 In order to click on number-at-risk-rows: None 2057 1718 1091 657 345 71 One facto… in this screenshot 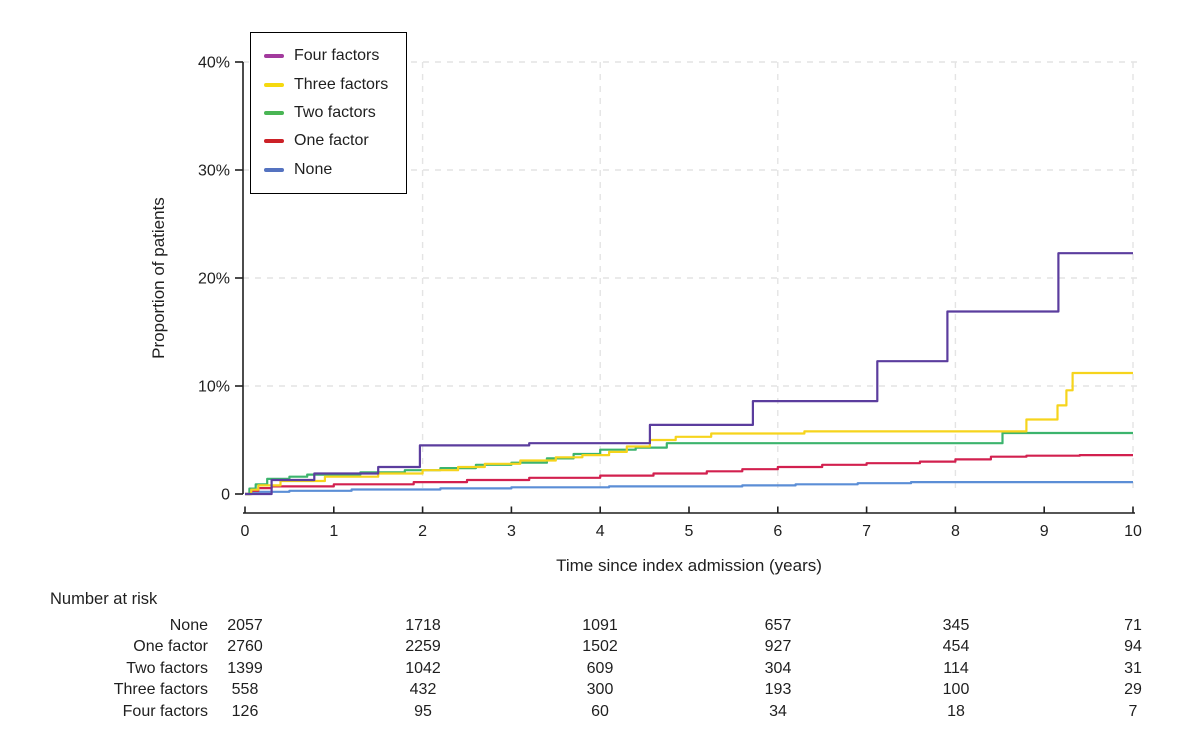, I will do `click(600, 670)`.